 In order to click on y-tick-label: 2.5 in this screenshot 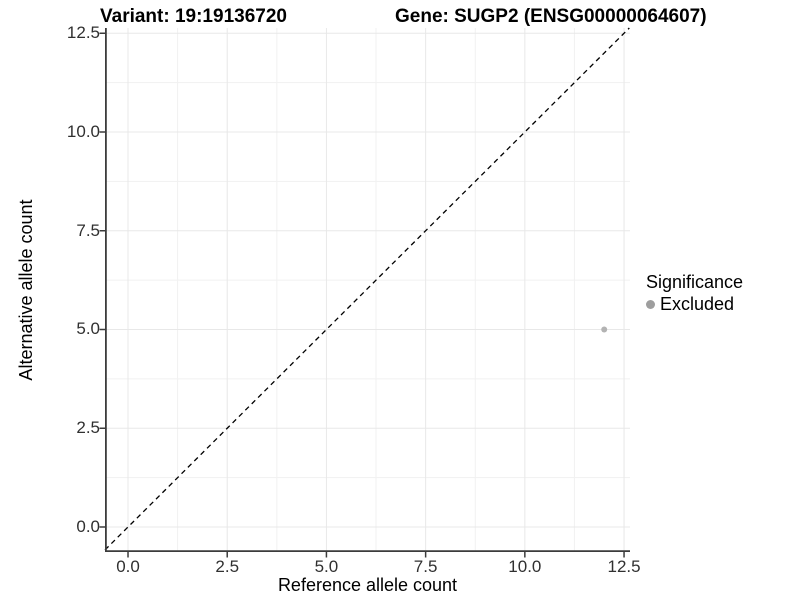, I will do `click(88, 428)`.